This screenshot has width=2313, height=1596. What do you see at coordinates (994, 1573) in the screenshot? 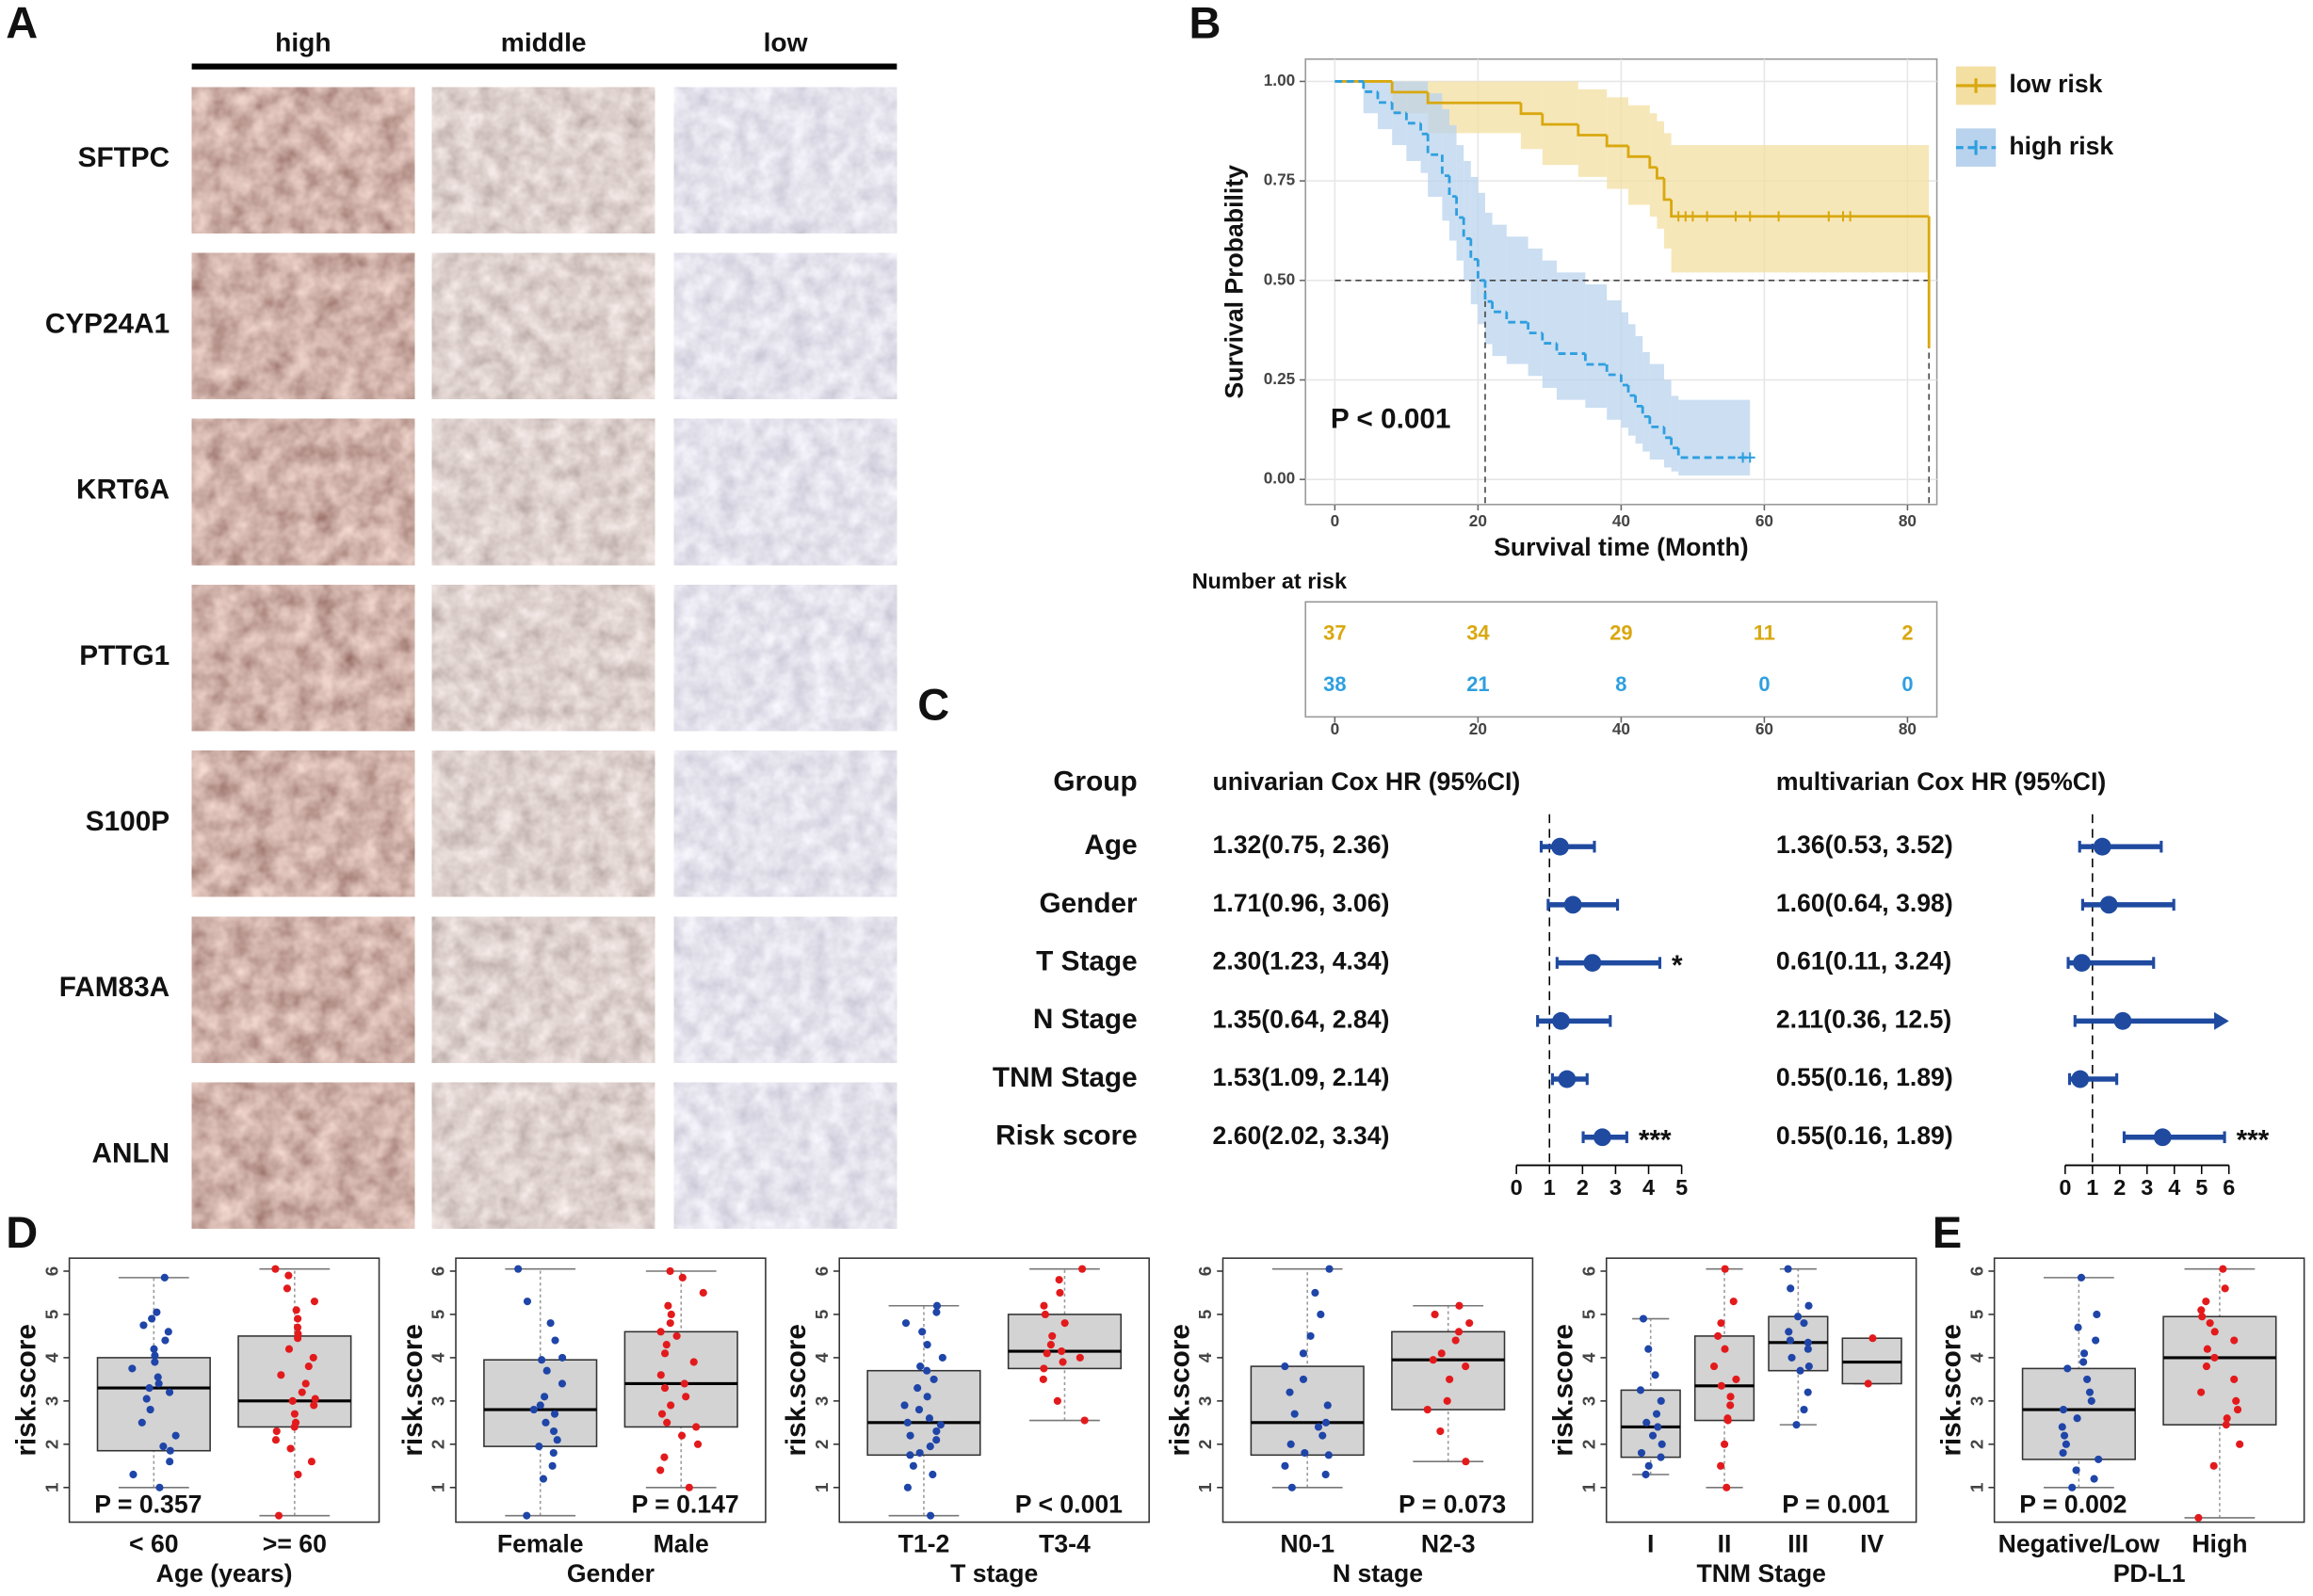
I see `x-axis-label: T stage` at bounding box center [994, 1573].